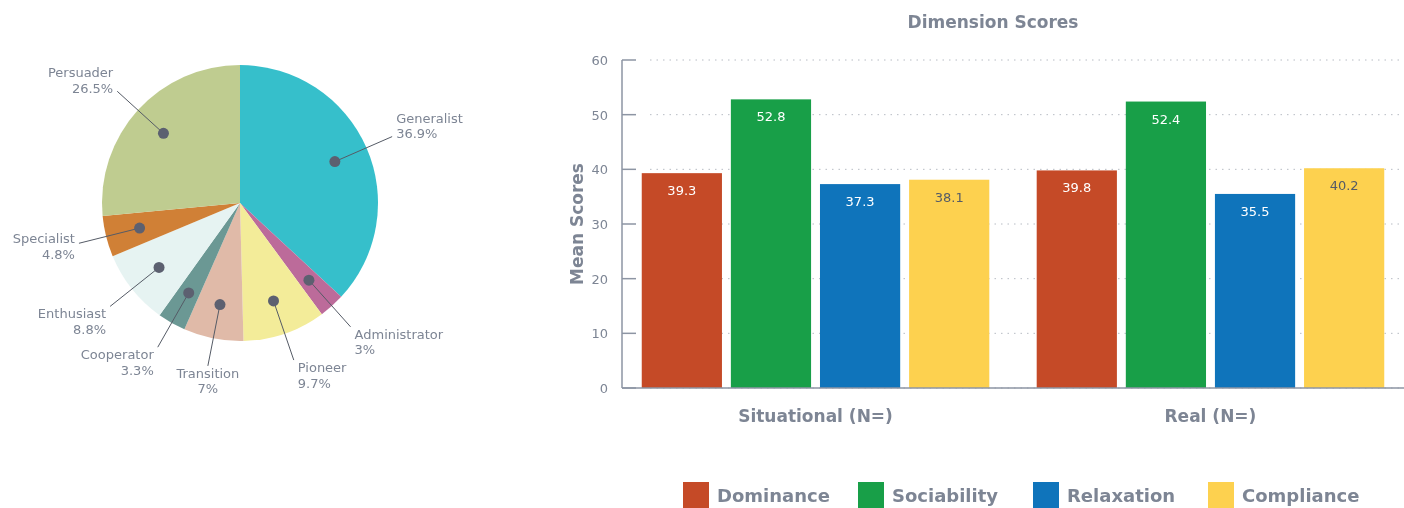  I want to click on slice-label: Enthusiast, so click(72, 314).